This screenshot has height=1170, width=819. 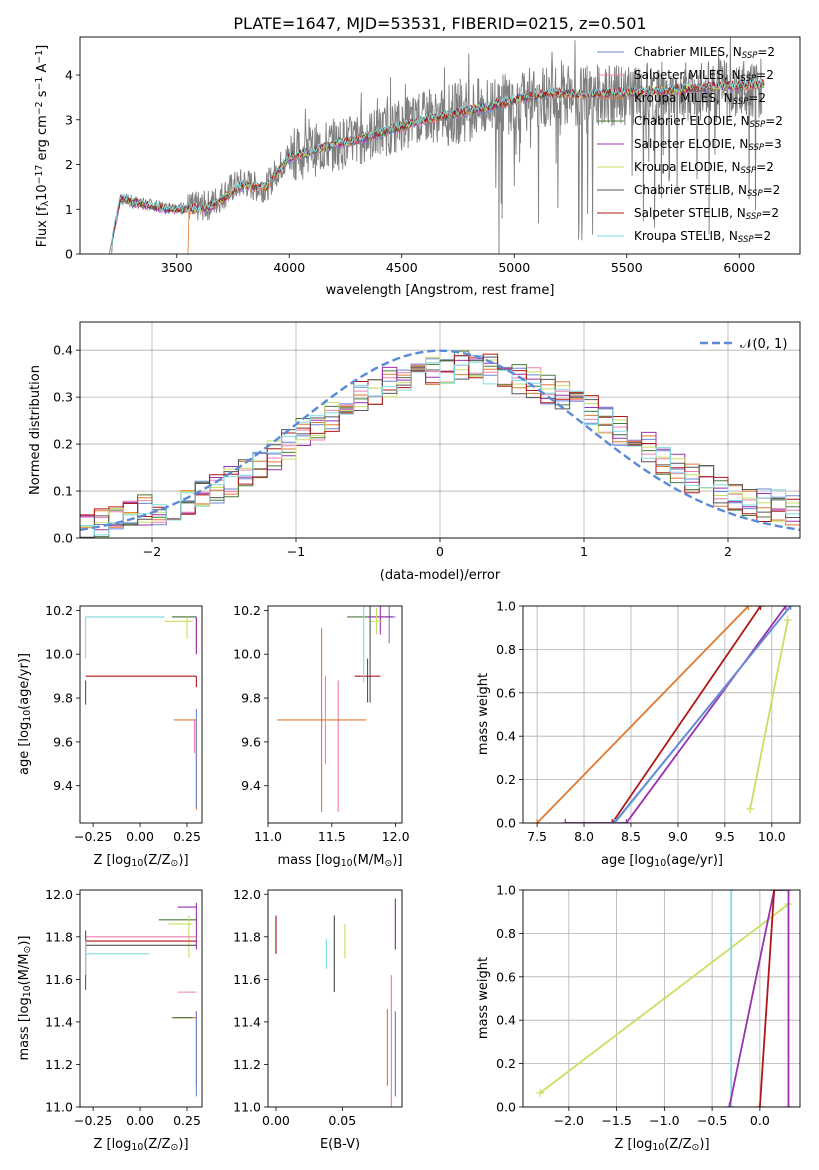 What do you see at coordinates (627, 267) in the screenshot?
I see `x-tick-label: 5500` at bounding box center [627, 267].